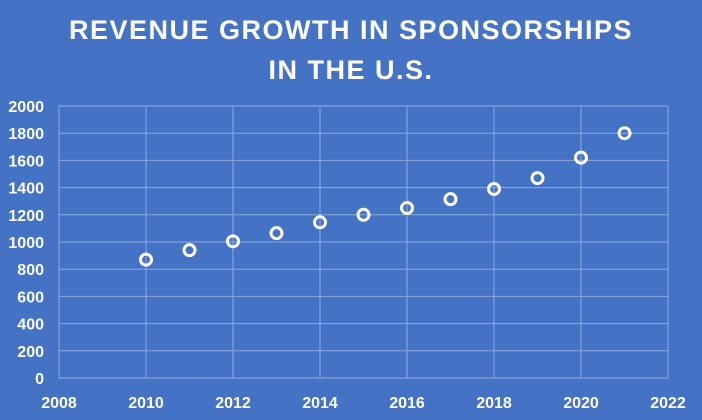  Describe the element at coordinates (30, 352) in the screenshot. I see `y-tick-label: 200` at that location.